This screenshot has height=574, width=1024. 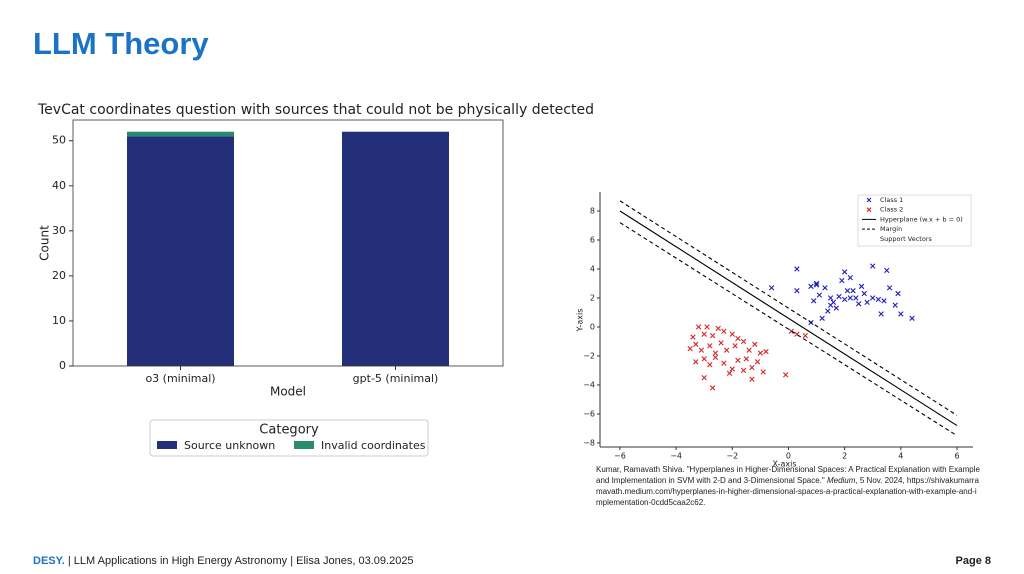 What do you see at coordinates (589, 384) in the screenshot?
I see `y-tick-label: −4` at bounding box center [589, 384].